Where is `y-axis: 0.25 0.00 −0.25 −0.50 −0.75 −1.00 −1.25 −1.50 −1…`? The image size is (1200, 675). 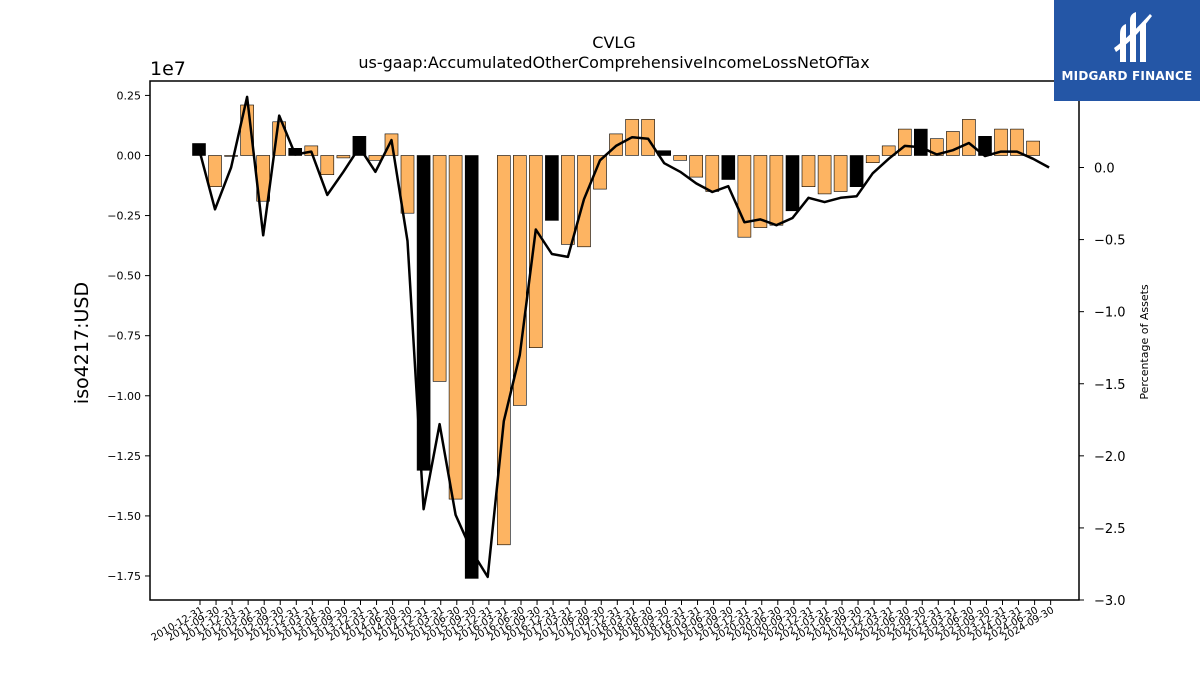 y-axis: 0.25 0.00 −0.25 −0.50 −0.75 −1.00 −1.25 −1.50 −1… is located at coordinates (128, 336).